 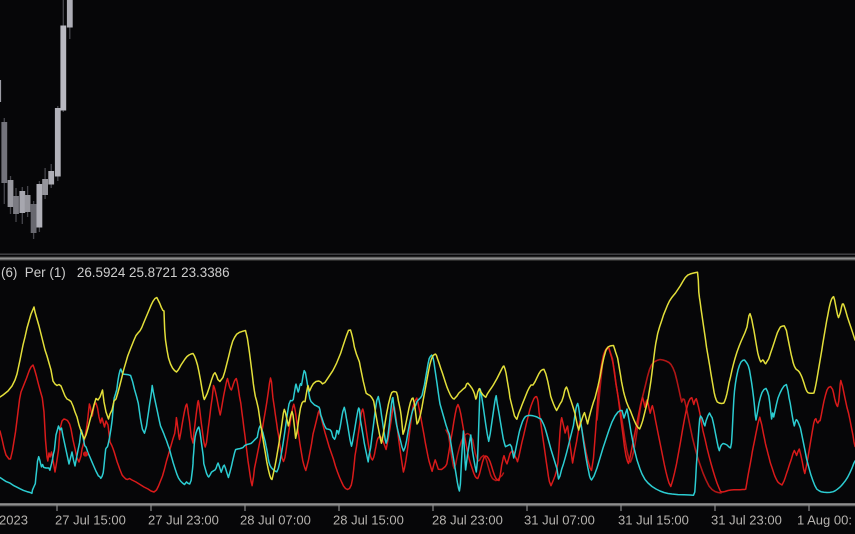 I want to click on svg-text: 31 Jul 07:00, so click(x=559, y=520).